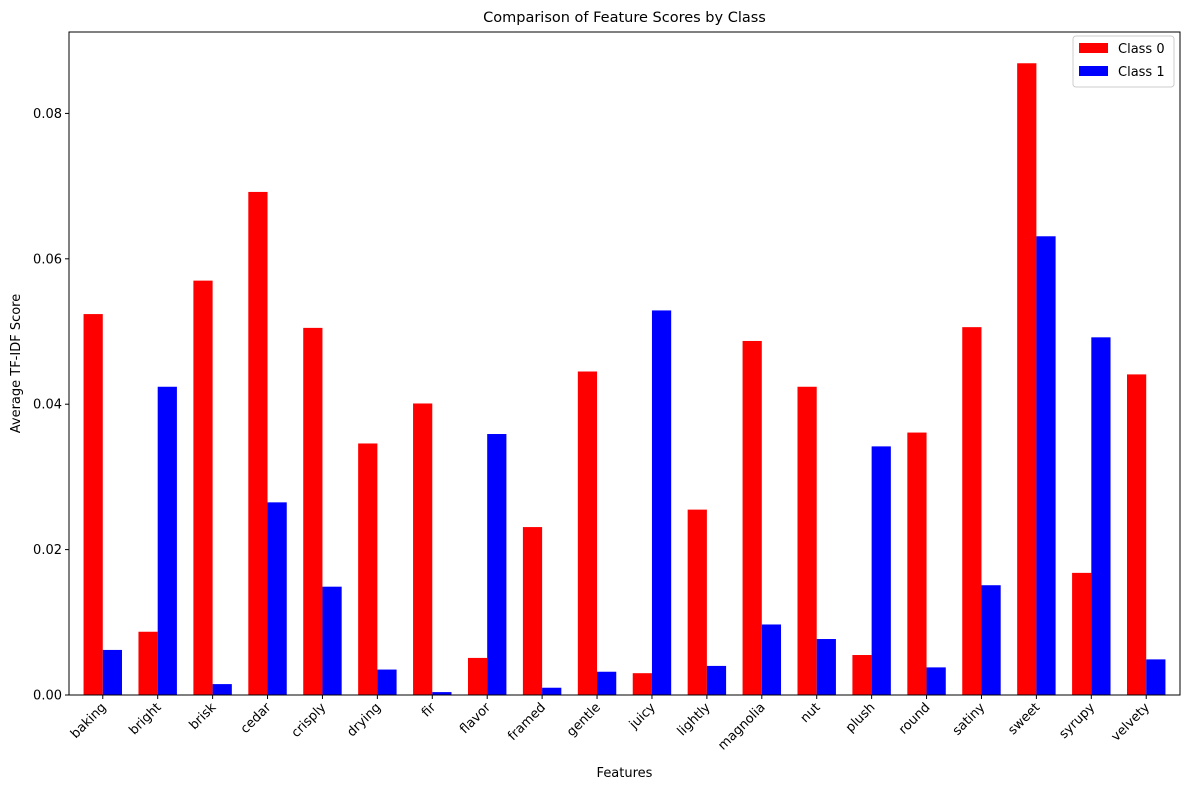 The height and width of the screenshot is (790, 1190). What do you see at coordinates (532, 611) in the screenshot?
I see `bar-class-0-framed` at bounding box center [532, 611].